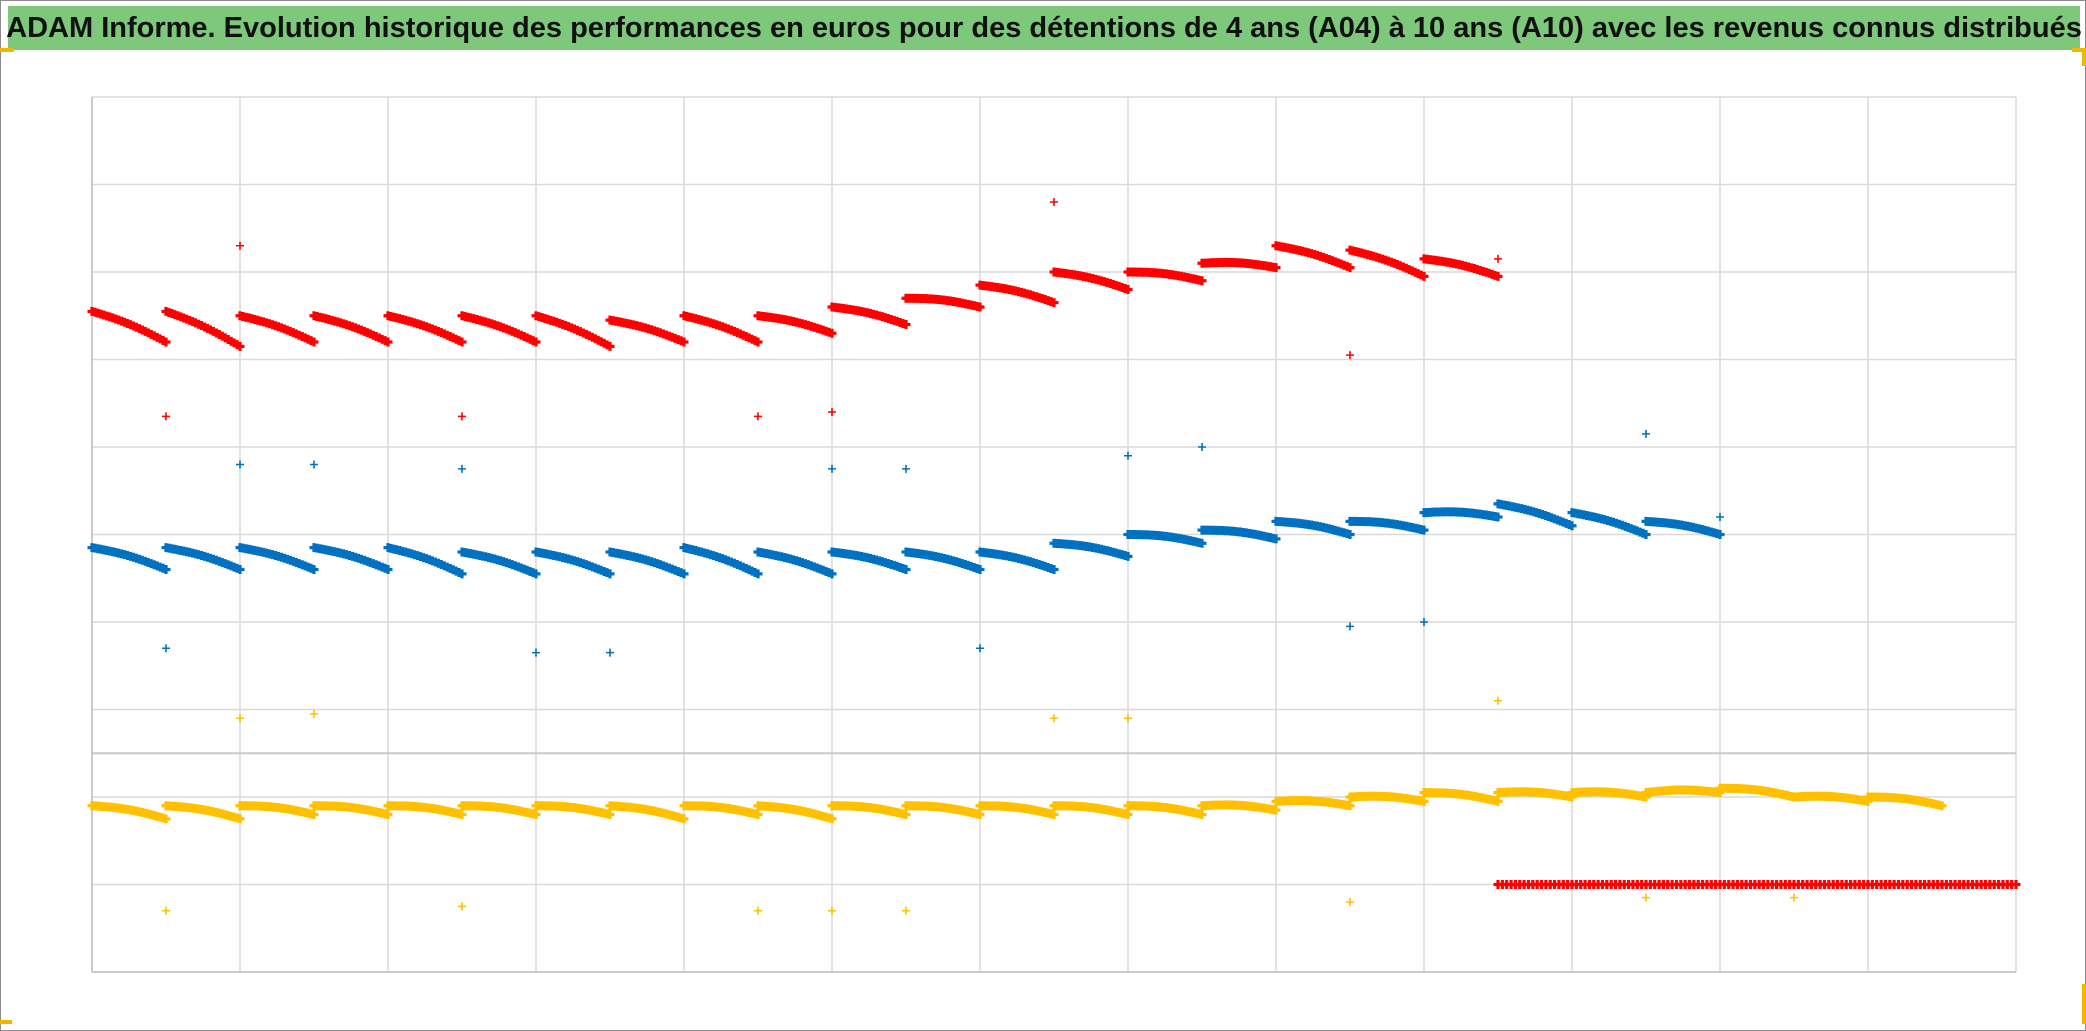  Describe the element at coordinates (2084, 57) in the screenshot. I see `corner-marker-right-edge` at that location.